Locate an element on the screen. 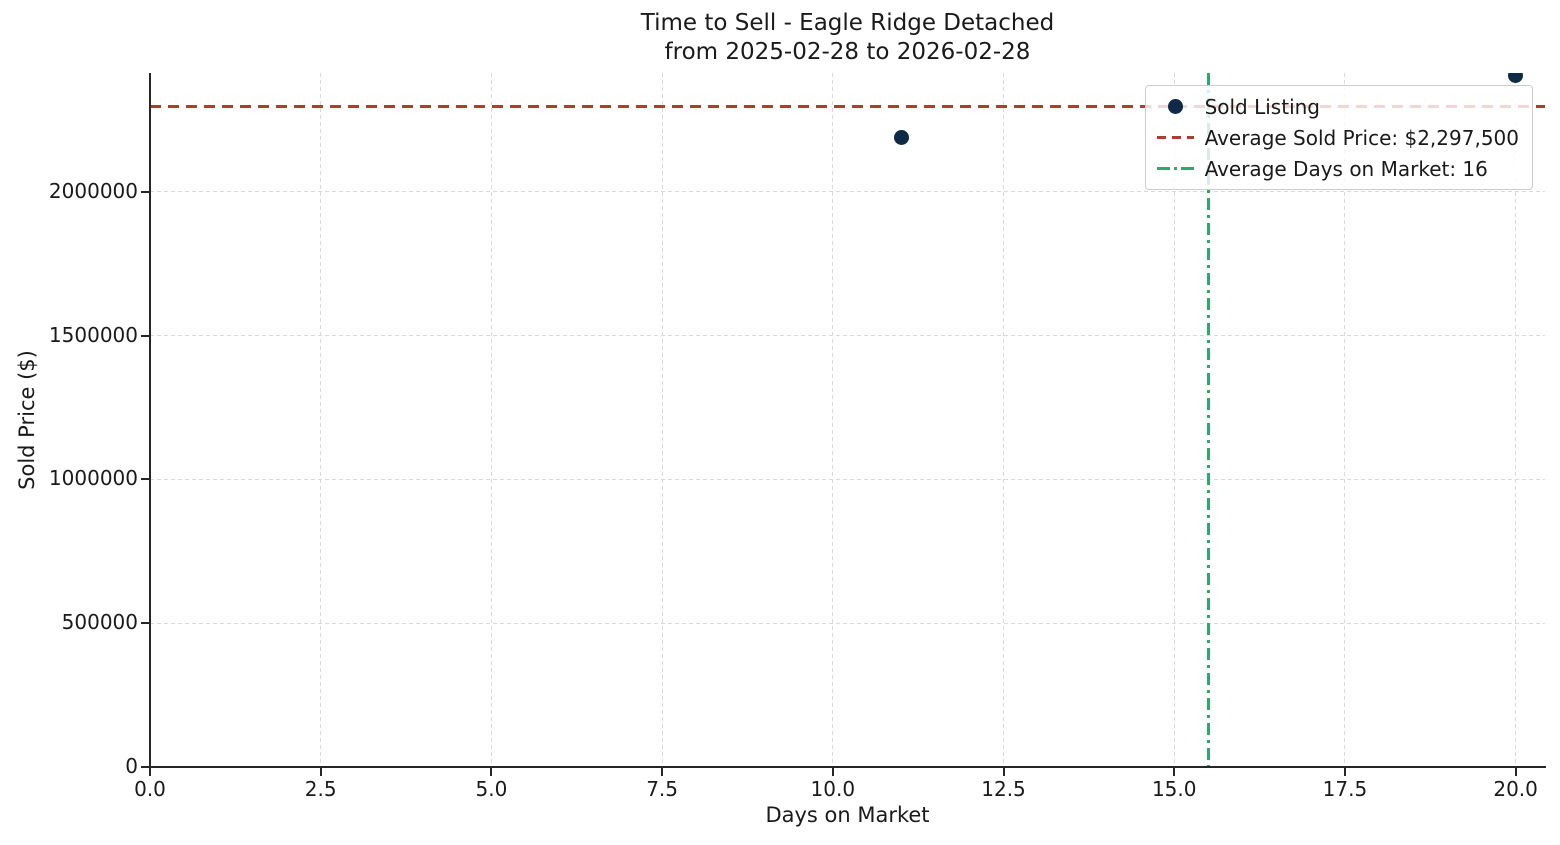 The height and width of the screenshot is (845, 1560). x-tick-label: 7.5 is located at coordinates (662, 789).